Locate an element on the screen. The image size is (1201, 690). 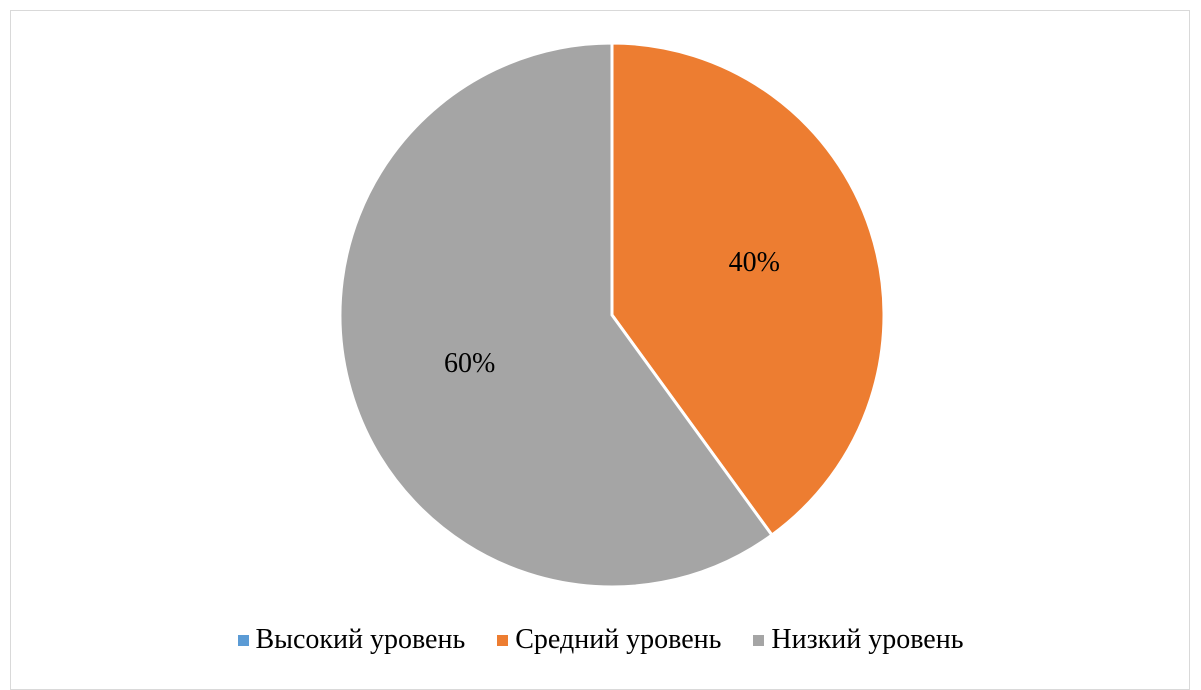
legend-item-medium: Средний уровень is located at coordinates (609, 640).